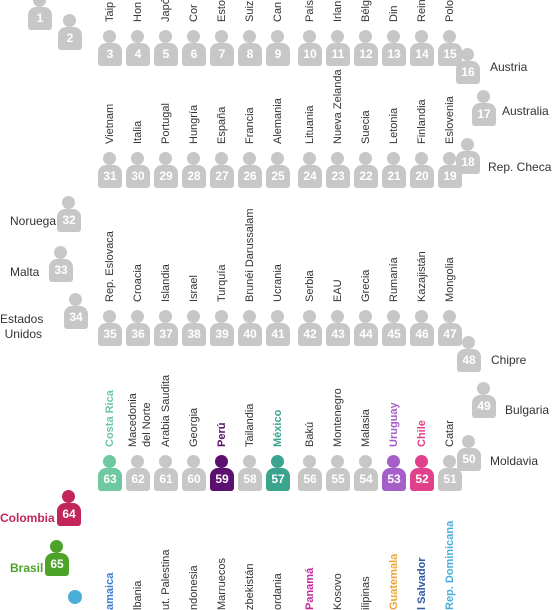  I want to click on rank-32-marker: 32, so click(69, 214).